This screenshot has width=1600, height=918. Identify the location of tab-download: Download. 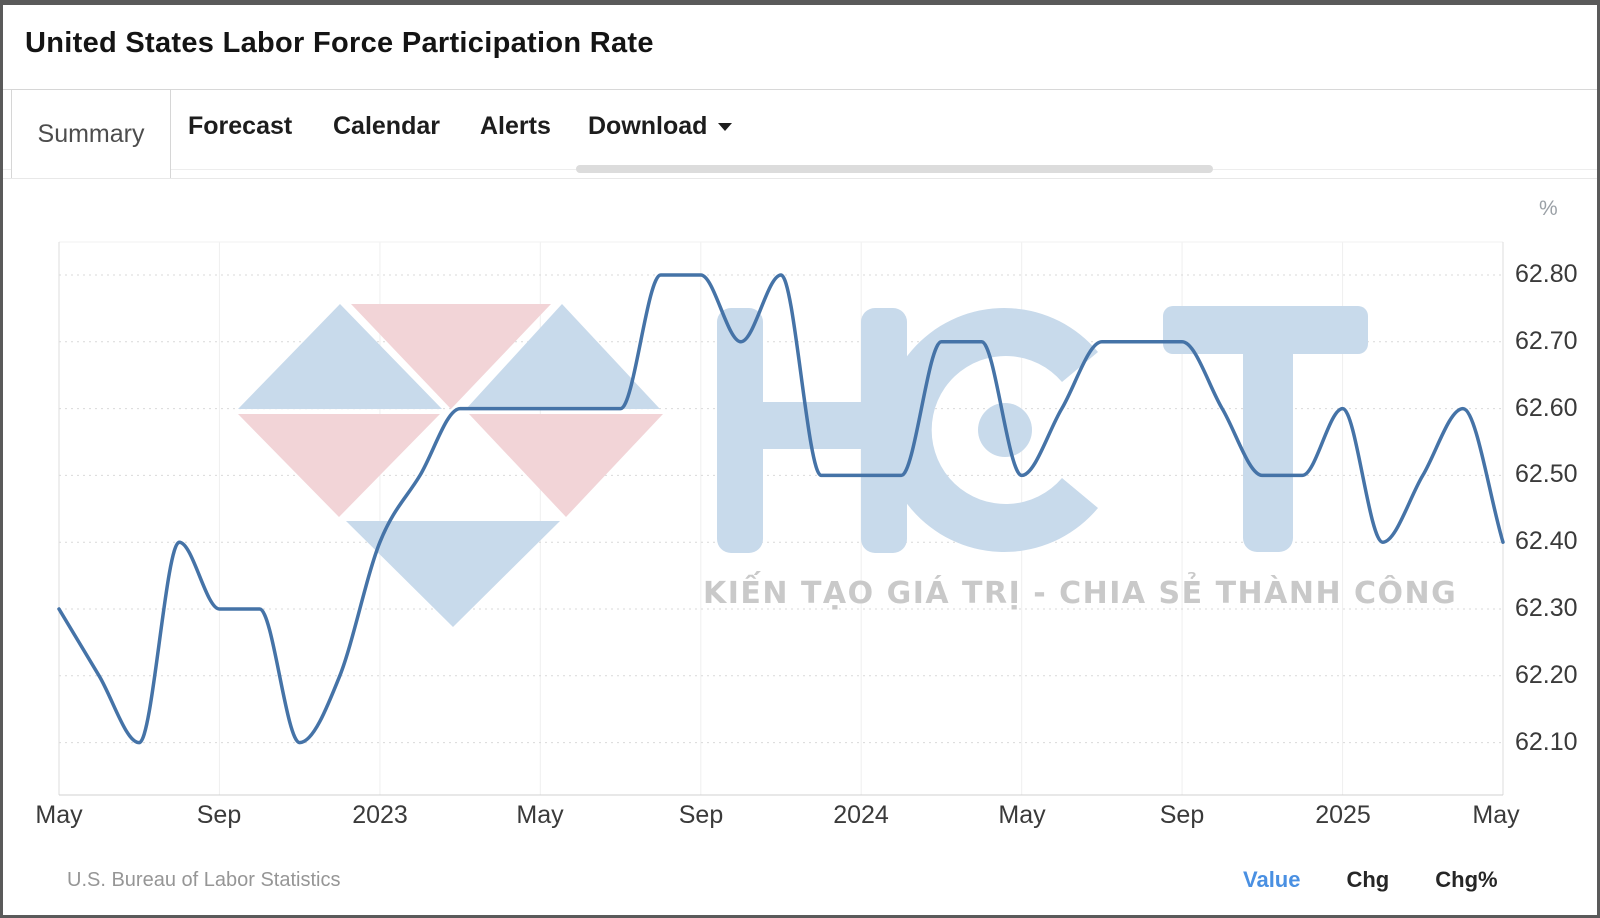
(660, 126).